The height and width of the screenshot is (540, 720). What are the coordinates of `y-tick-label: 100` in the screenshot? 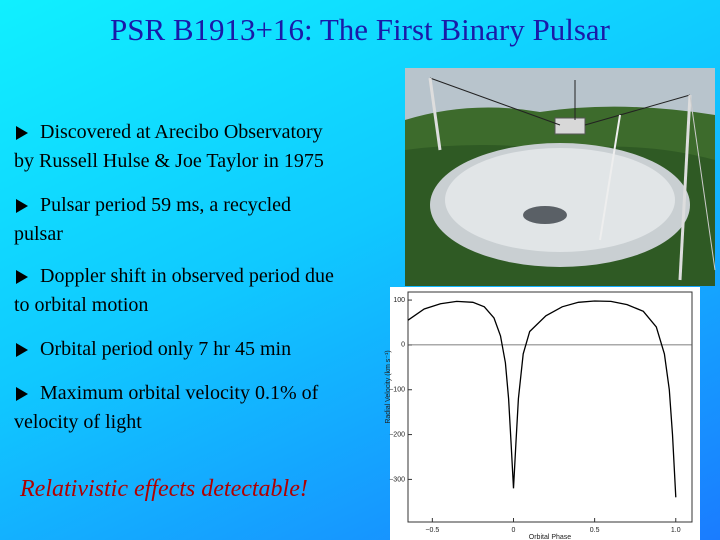 It's located at (399, 300).